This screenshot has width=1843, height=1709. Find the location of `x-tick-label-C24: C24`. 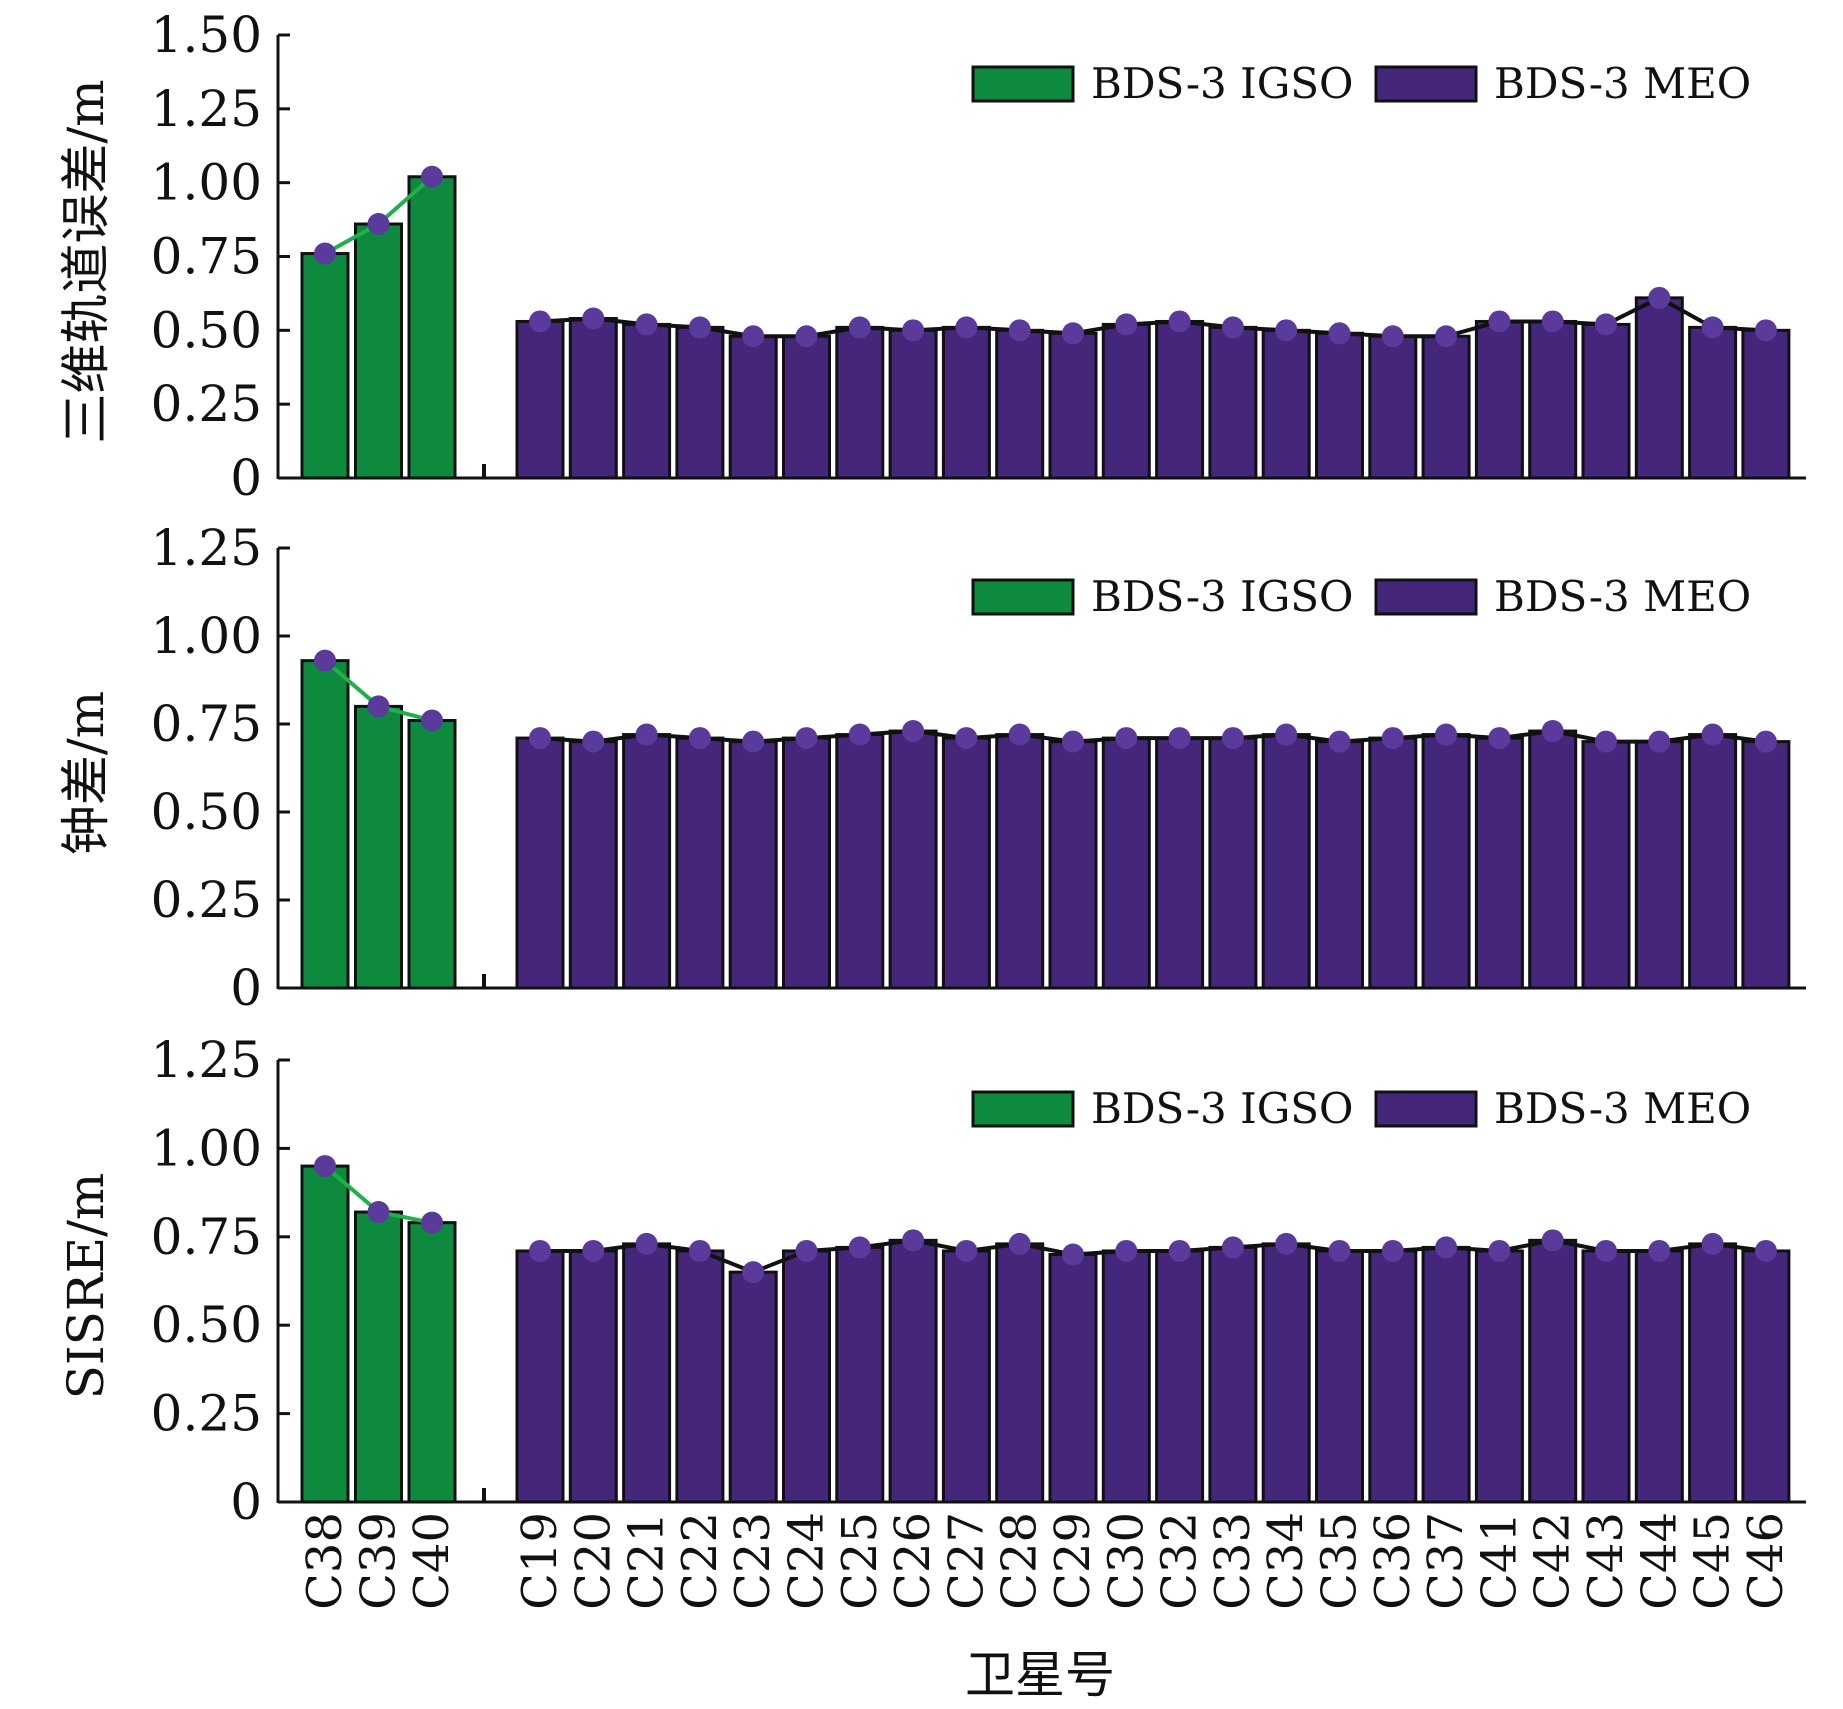

x-tick-label-C24: C24 is located at coordinates (807, 1561).